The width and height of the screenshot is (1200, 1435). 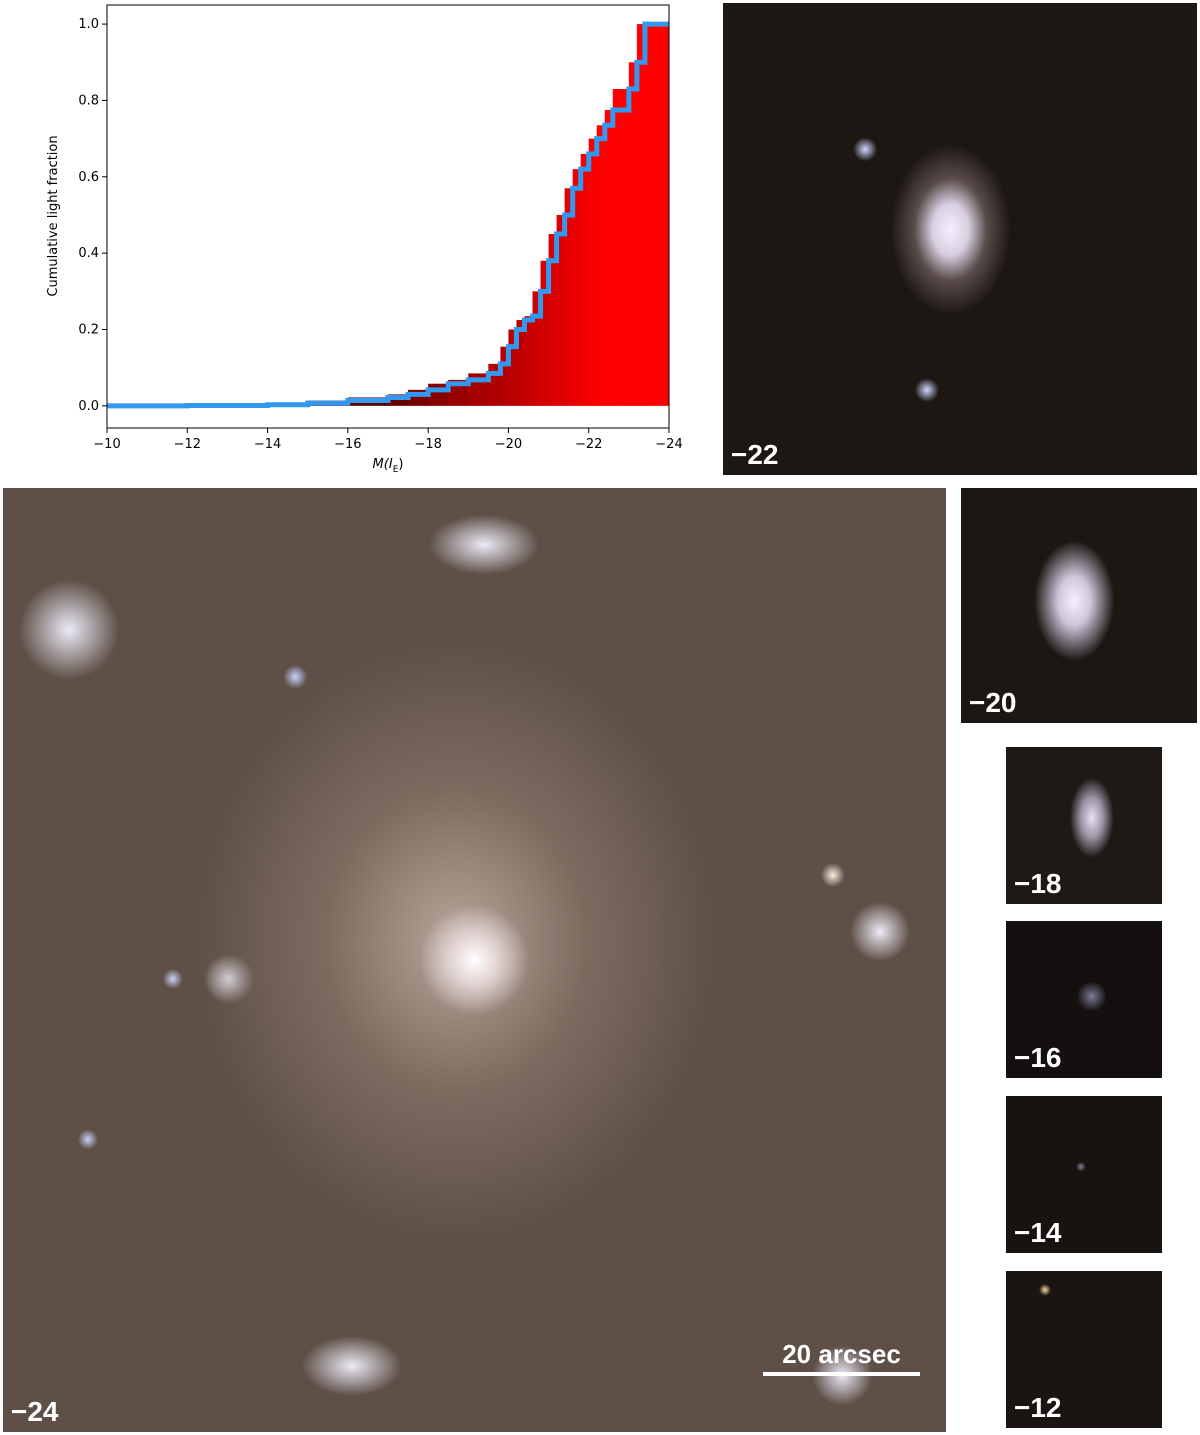 I want to click on y-axis-label: Cumulative light fraction, so click(x=53, y=215).